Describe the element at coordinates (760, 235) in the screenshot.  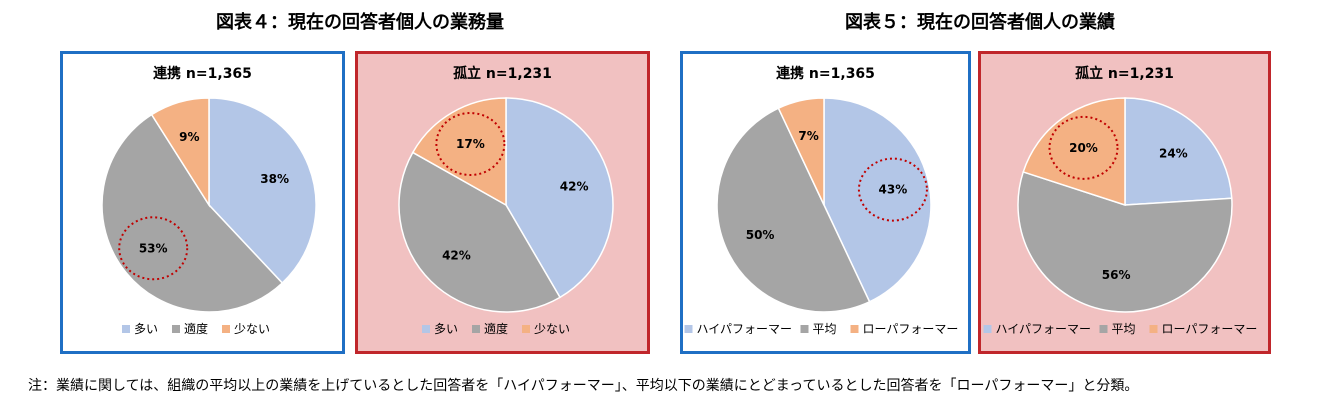
I see `pie-data-label: 50%` at that location.